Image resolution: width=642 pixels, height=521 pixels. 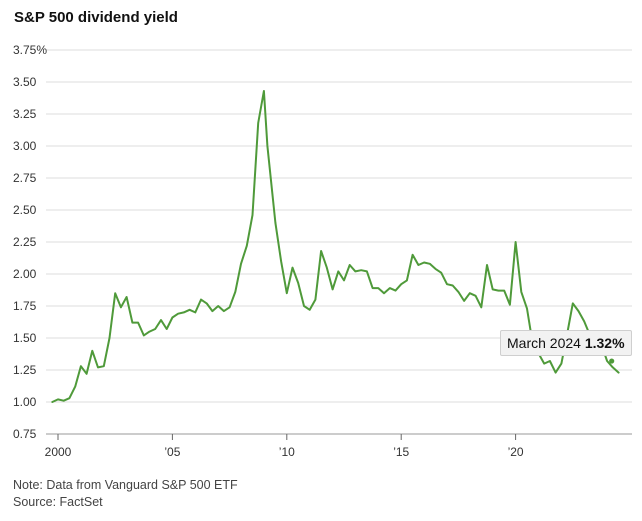 I want to click on x-tick-label: ’20, so click(x=516, y=452).